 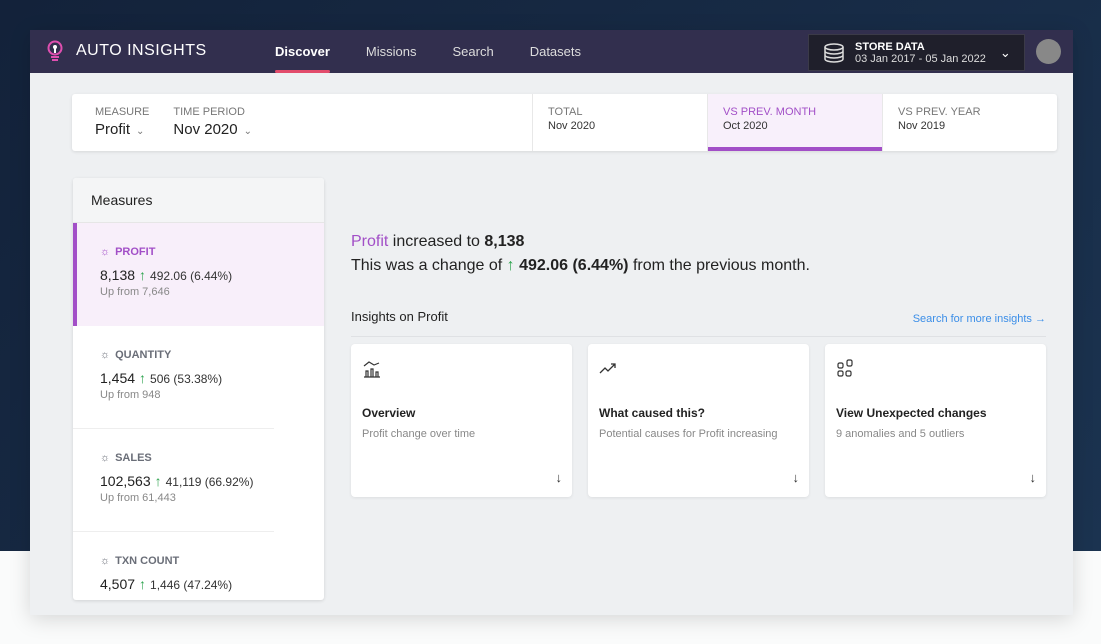 What do you see at coordinates (794, 122) in the screenshot?
I see `tab-vs-prev-month: VS PREV. MONTH Oct 2020` at bounding box center [794, 122].